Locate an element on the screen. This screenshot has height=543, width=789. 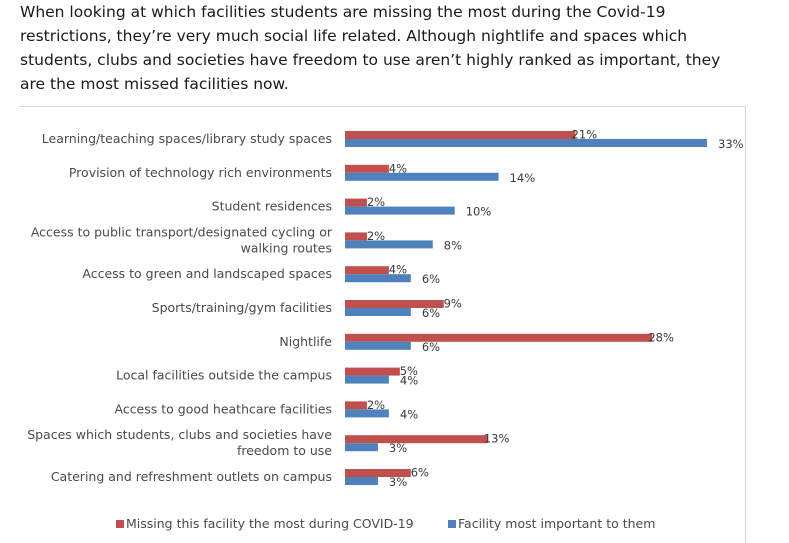
category-label: Access to green and landscaped spaces is located at coordinates (207, 273).